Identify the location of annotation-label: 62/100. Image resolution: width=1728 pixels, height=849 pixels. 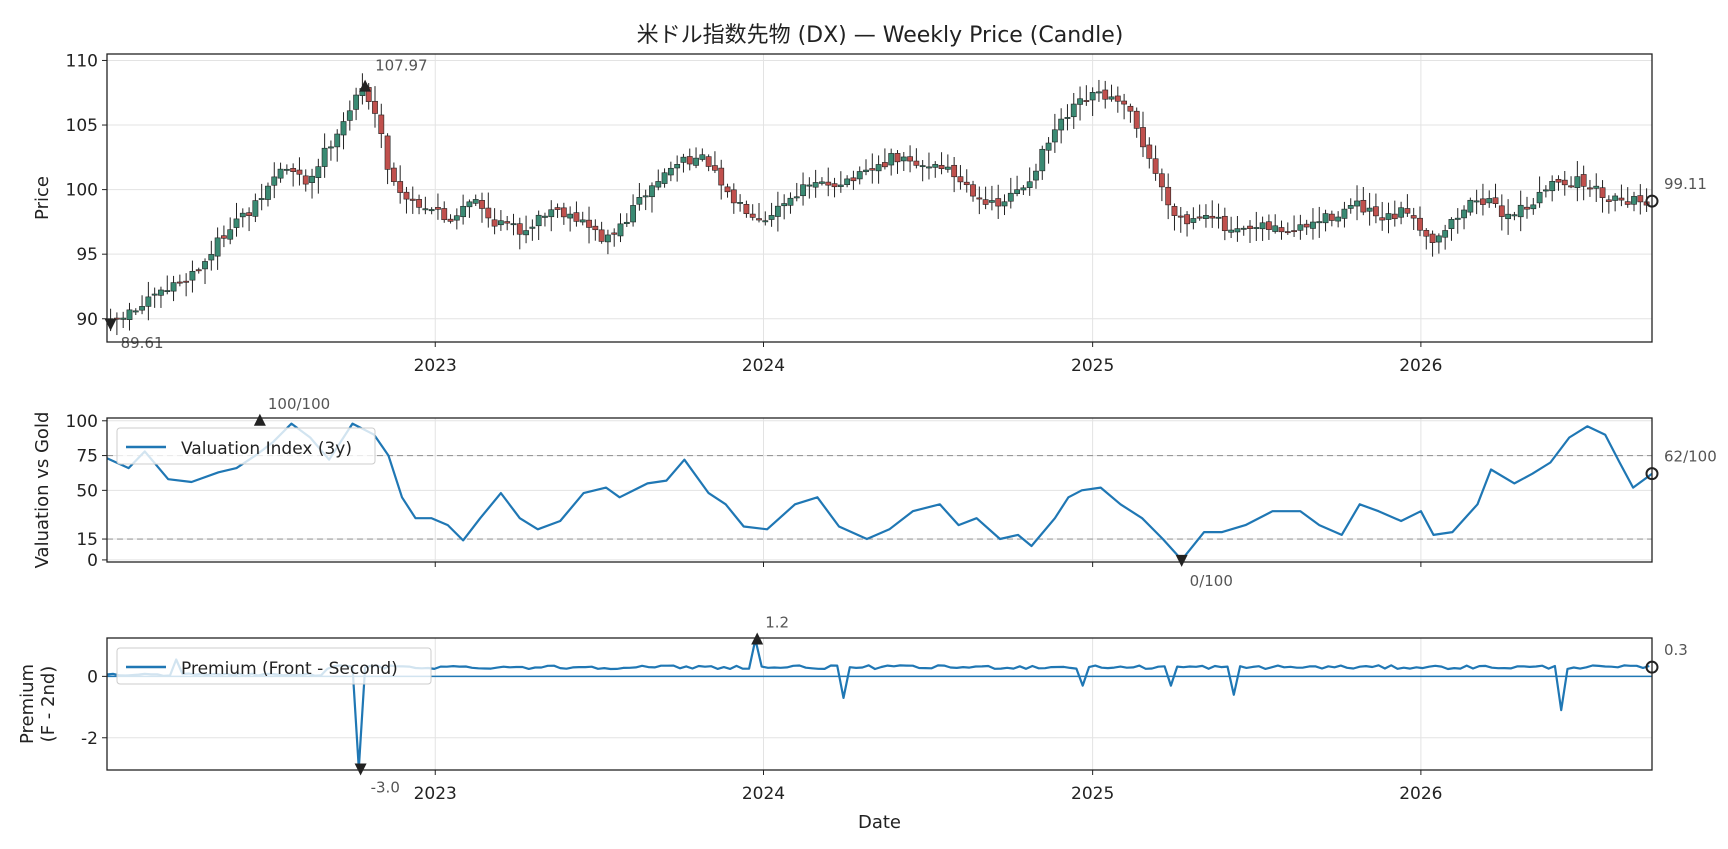
(1690, 457).